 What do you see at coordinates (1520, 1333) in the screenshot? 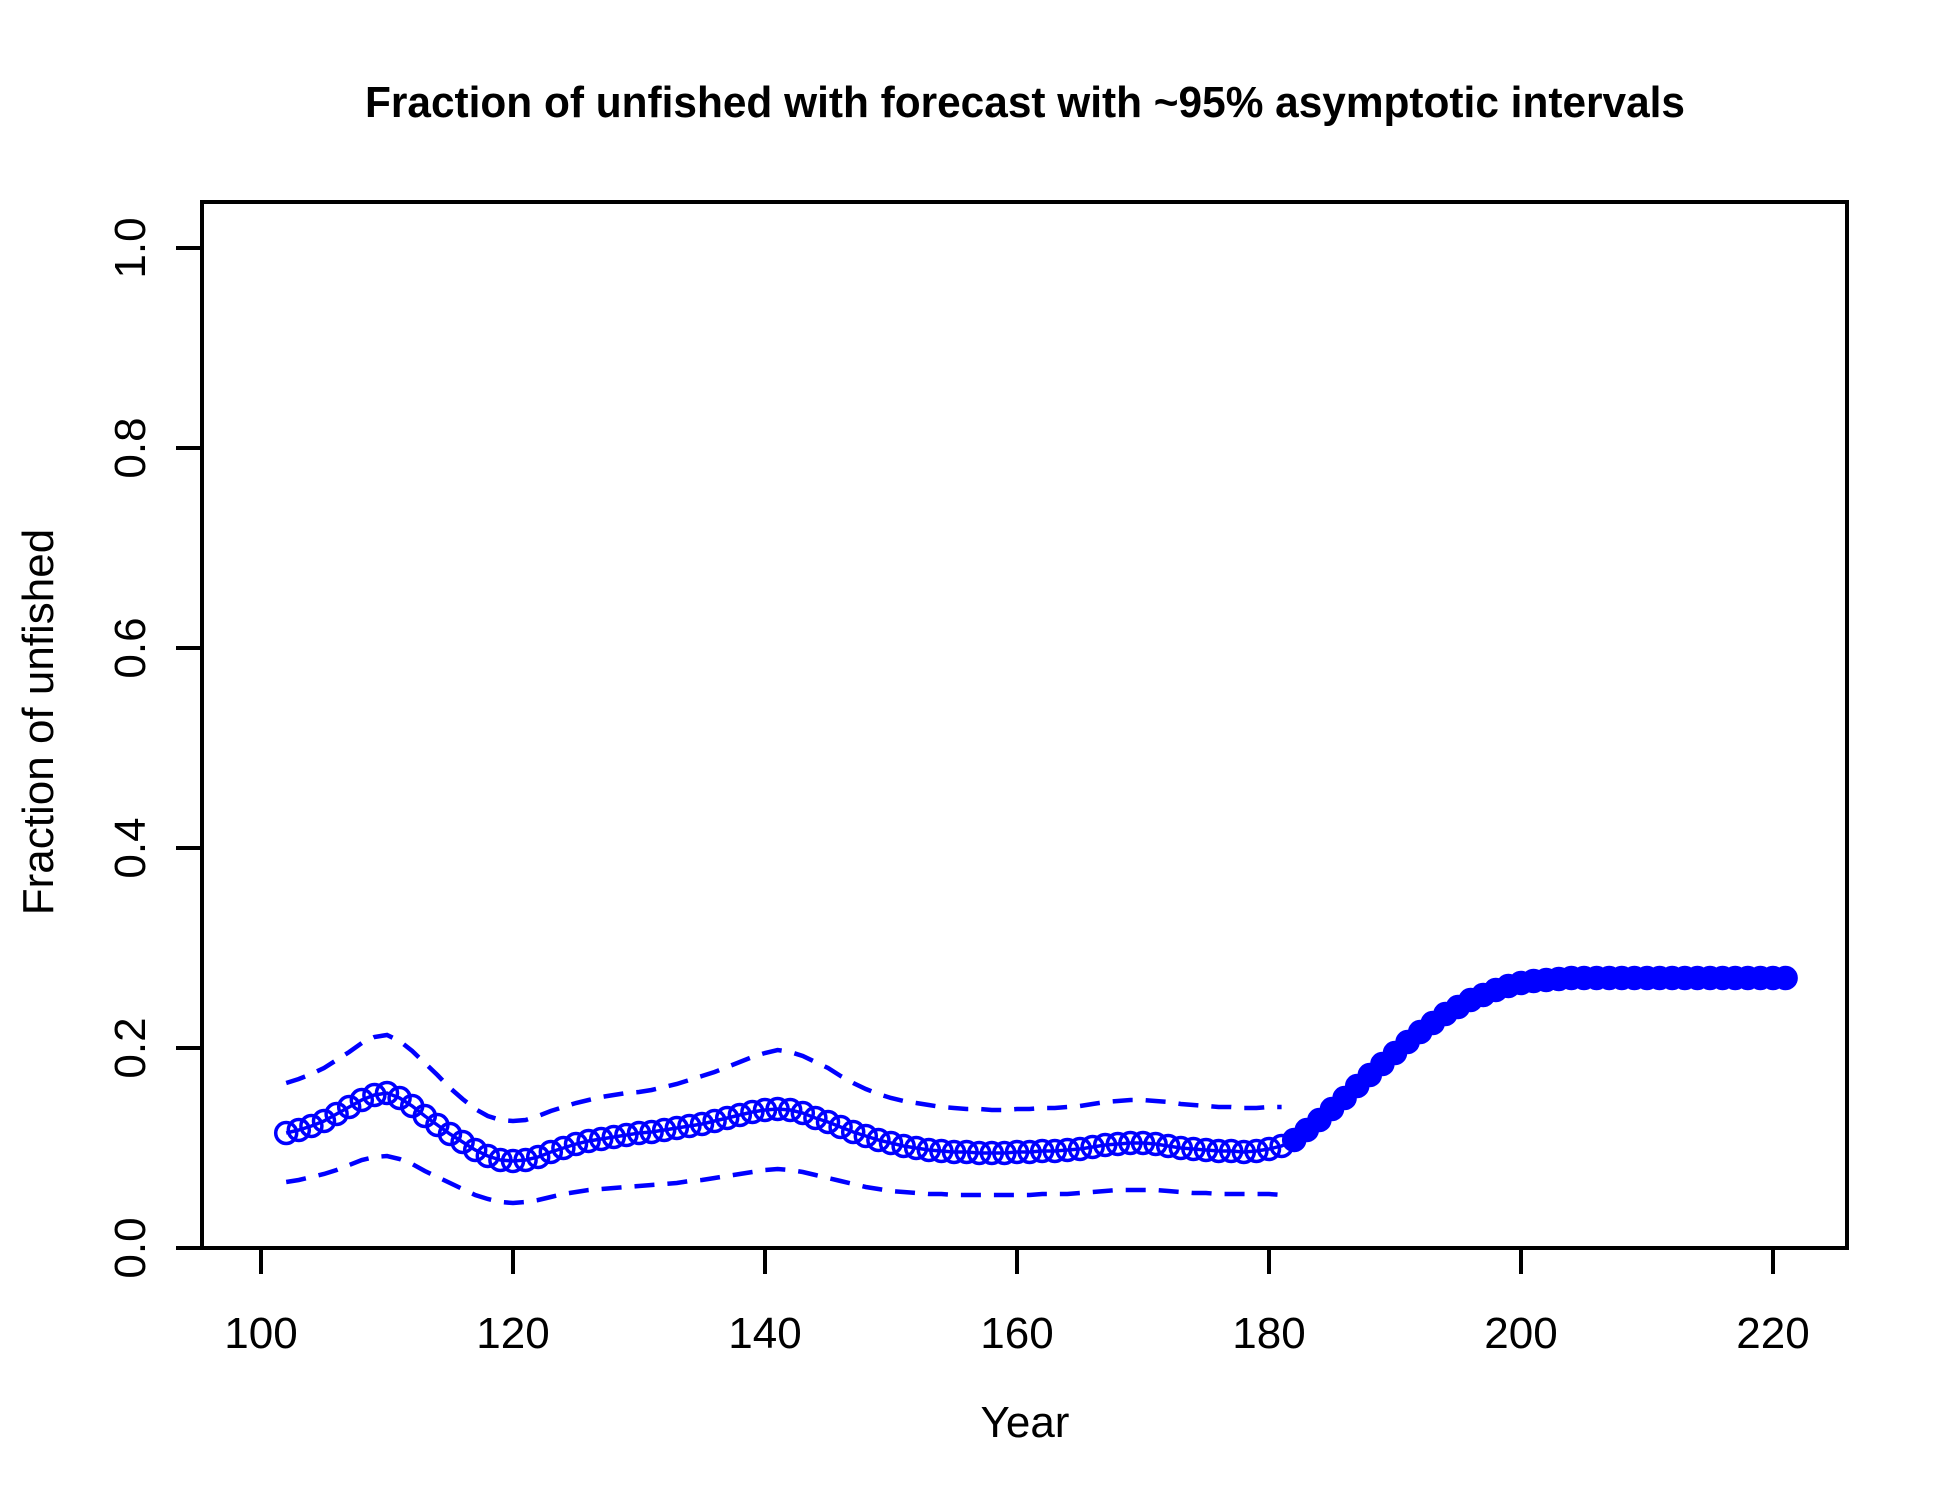
I see `x-axis-tick-label: 200` at bounding box center [1520, 1333].